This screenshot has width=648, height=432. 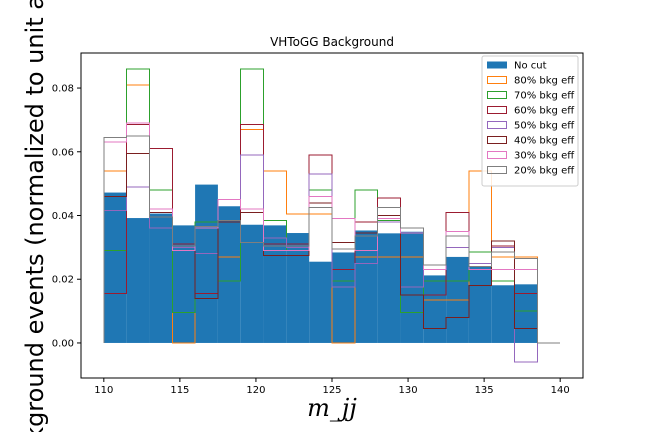 I want to click on y-tick-label: 0.06, so click(x=63, y=152).